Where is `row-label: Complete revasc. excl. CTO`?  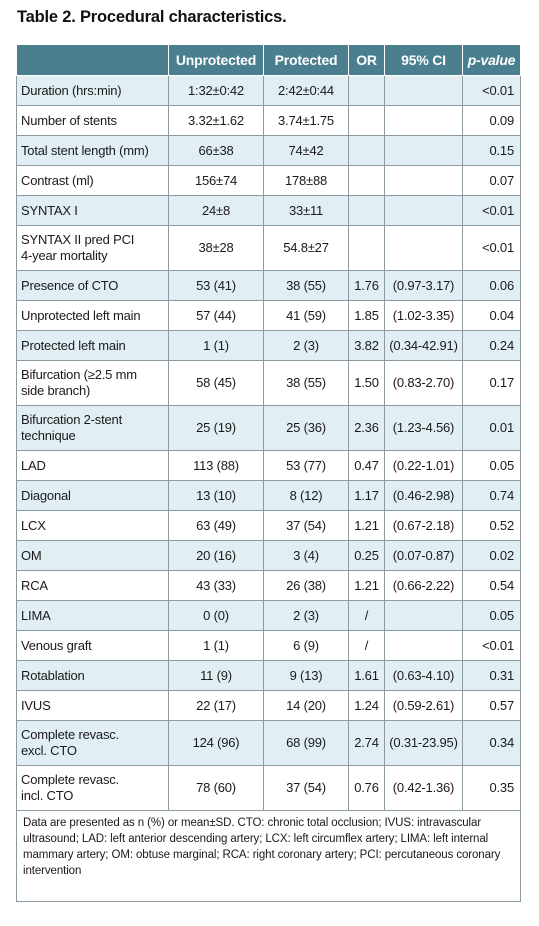
row-label: Complete revasc. excl. CTO is located at coordinates (92, 743).